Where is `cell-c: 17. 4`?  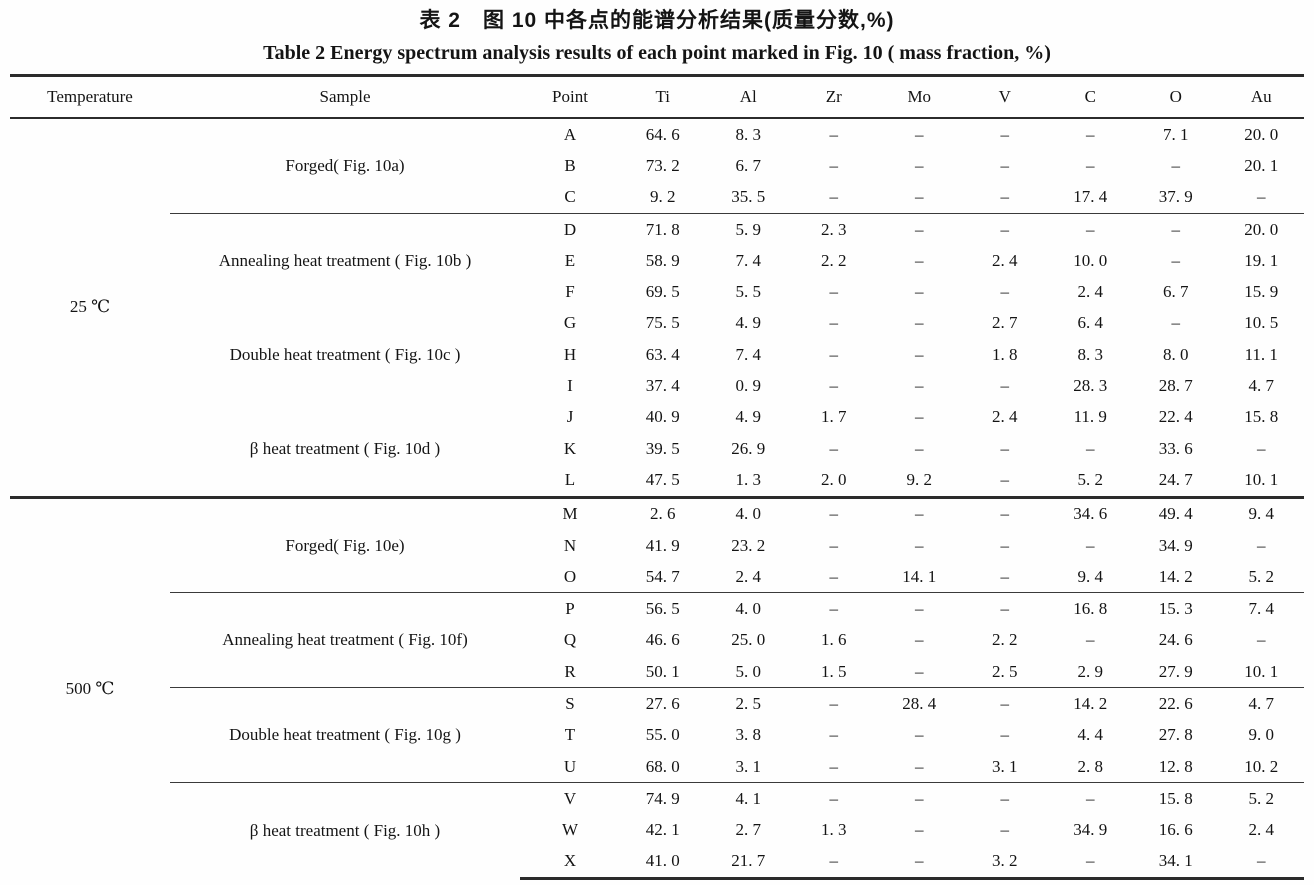 cell-c: 17. 4 is located at coordinates (1090, 197).